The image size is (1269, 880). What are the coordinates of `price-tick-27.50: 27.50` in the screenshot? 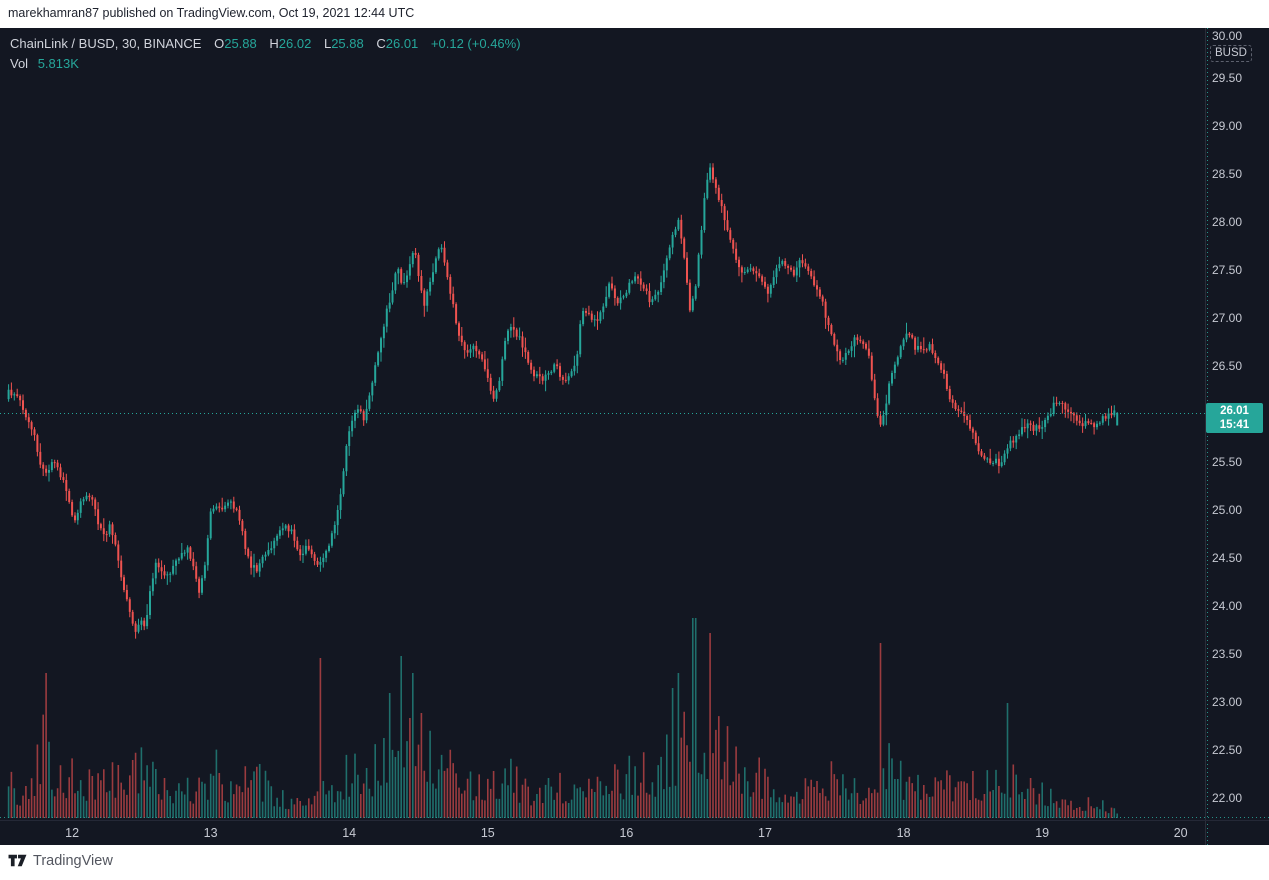 It's located at (1227, 269).